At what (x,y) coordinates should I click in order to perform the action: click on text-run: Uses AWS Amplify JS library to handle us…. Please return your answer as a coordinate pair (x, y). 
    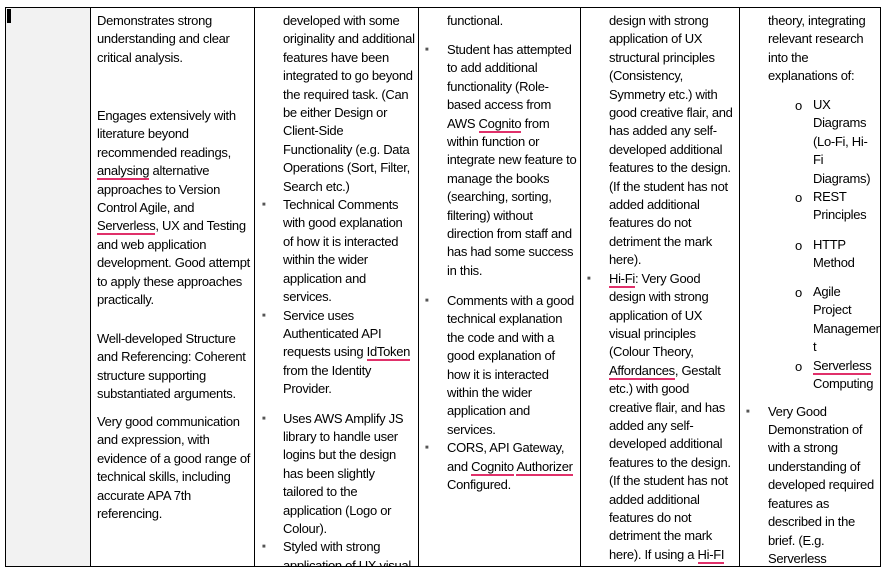
    Looking at the image, I should click on (343, 473).